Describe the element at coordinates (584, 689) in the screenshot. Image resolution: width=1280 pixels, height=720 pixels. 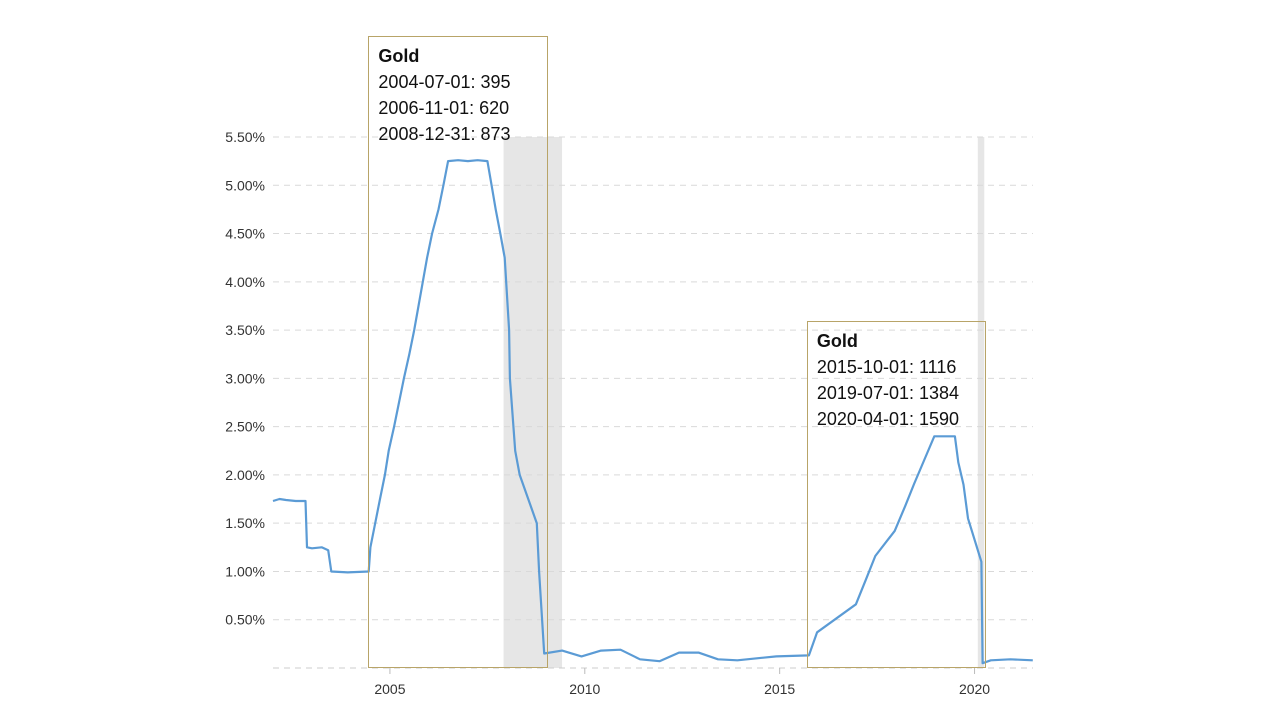
I see `x-tick-label: 2010` at that location.